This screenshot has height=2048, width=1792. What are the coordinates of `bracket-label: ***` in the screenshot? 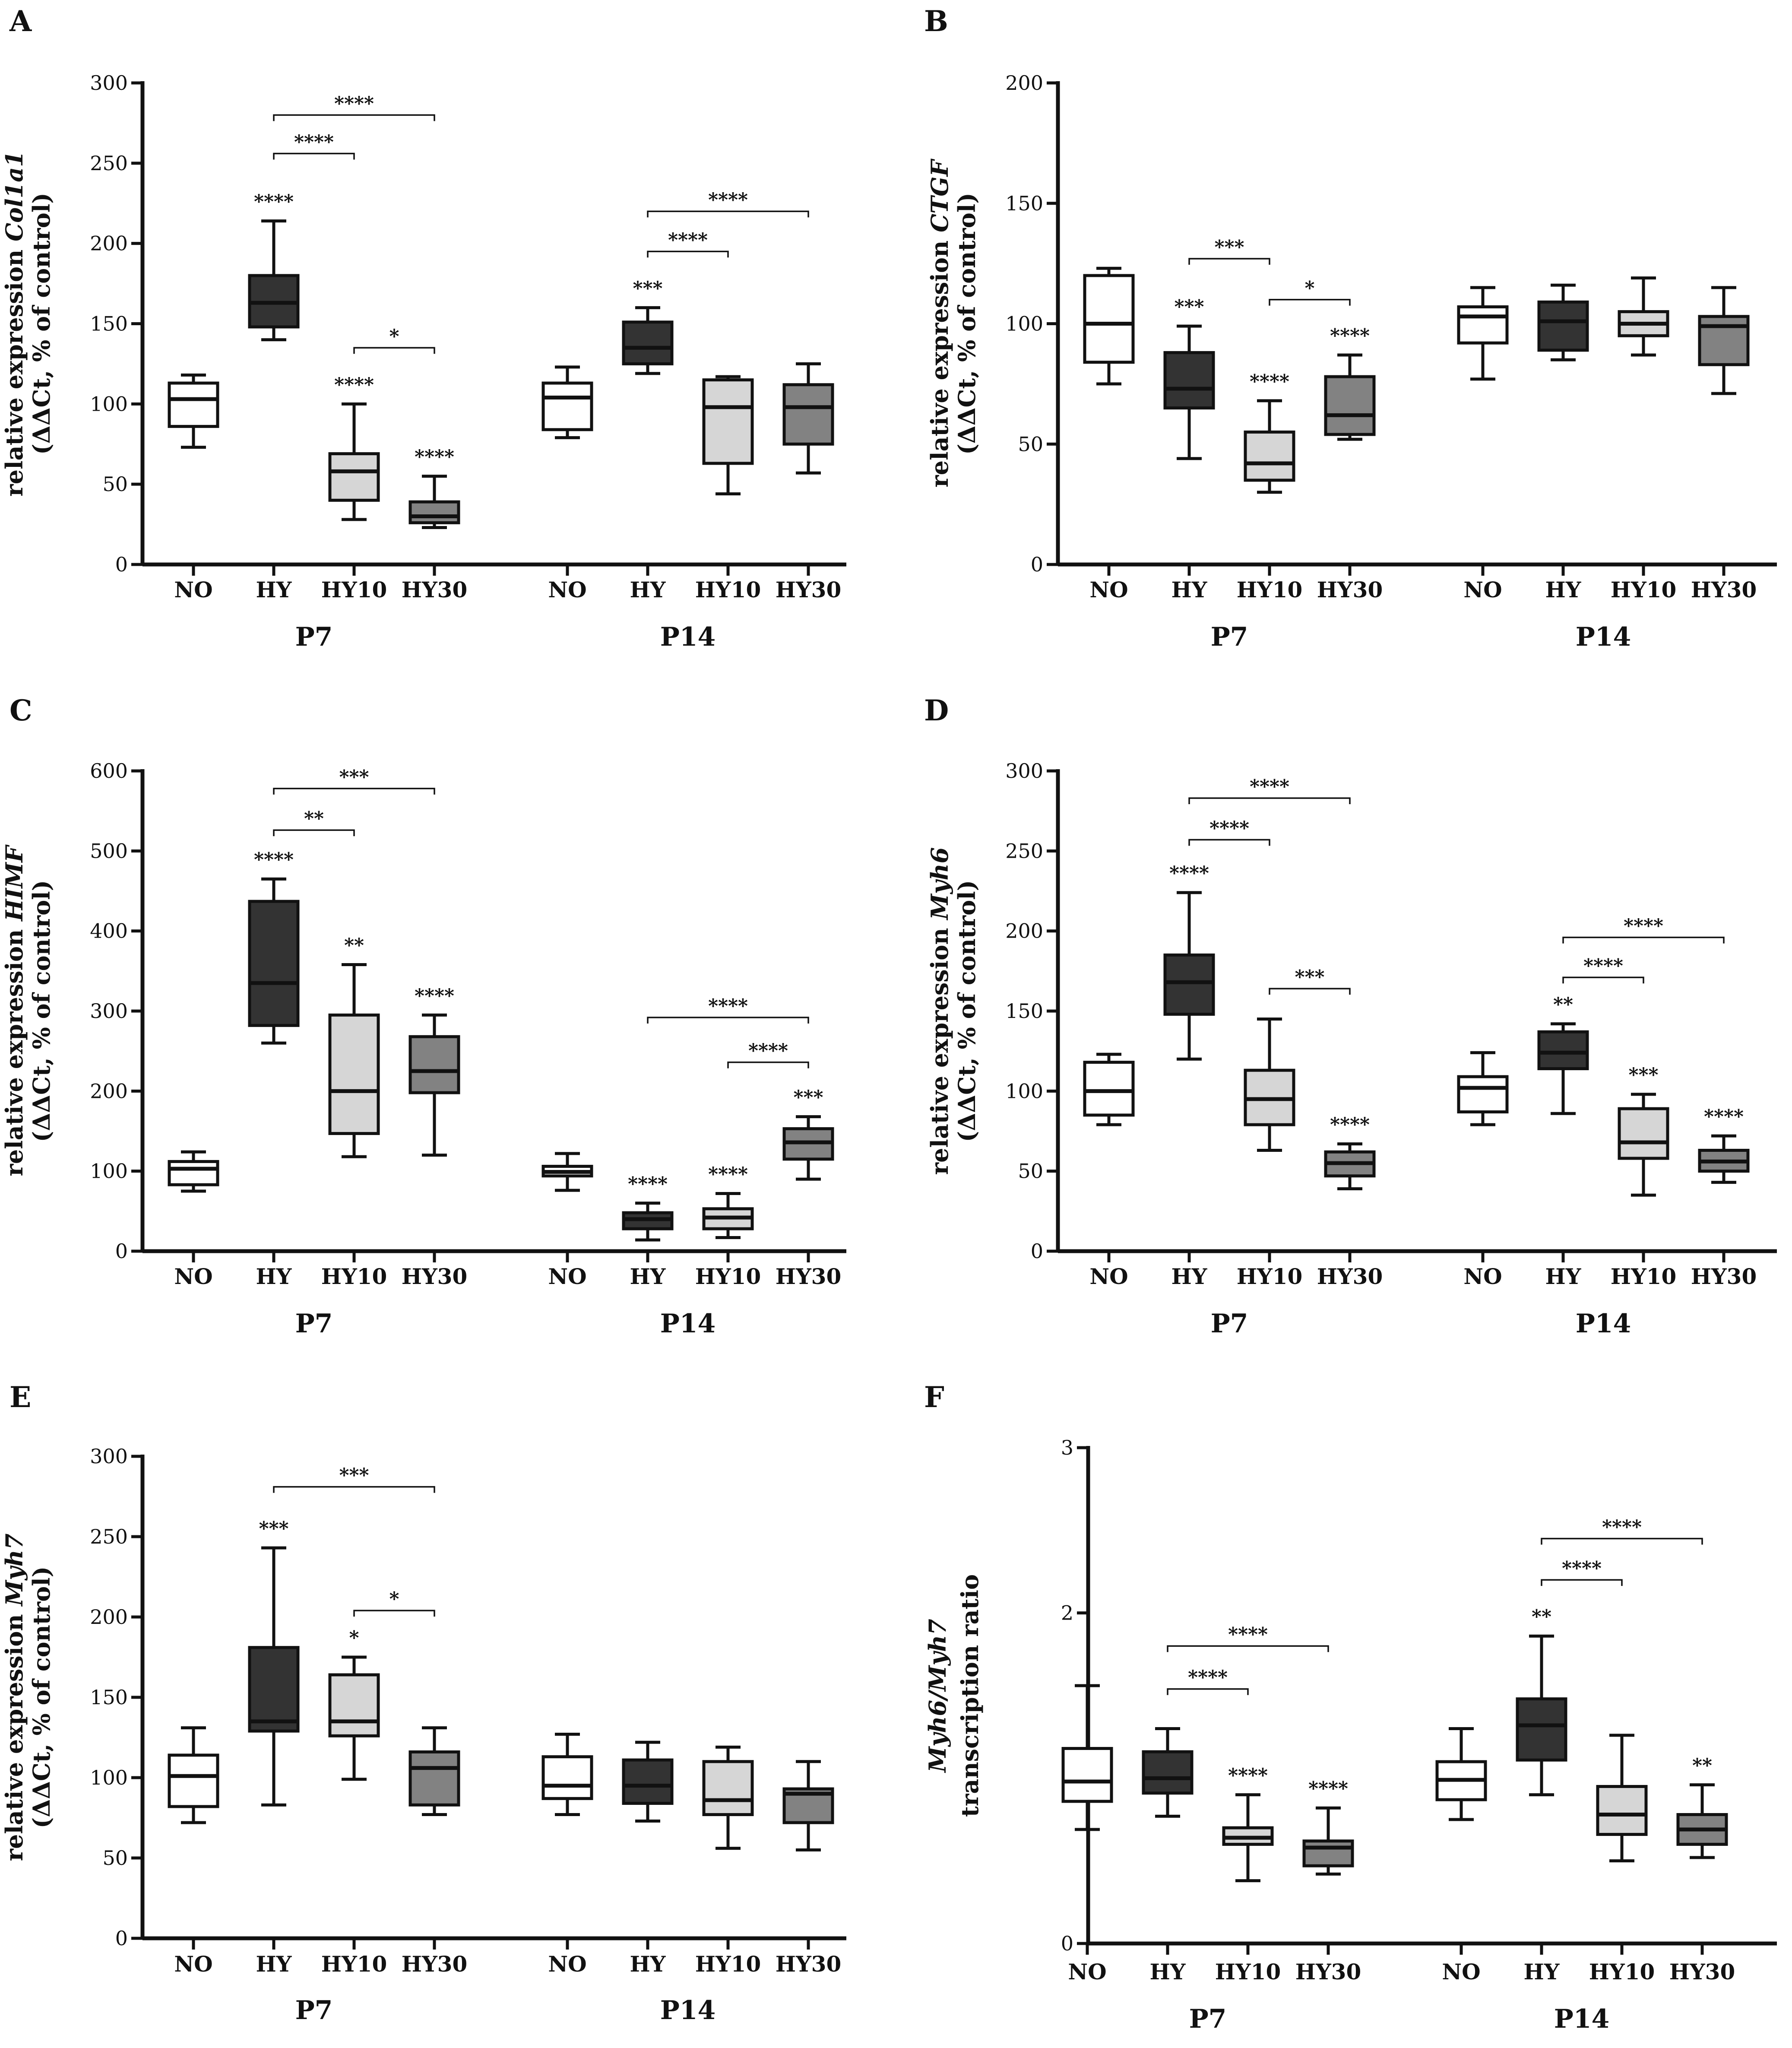 It's located at (1309, 977).